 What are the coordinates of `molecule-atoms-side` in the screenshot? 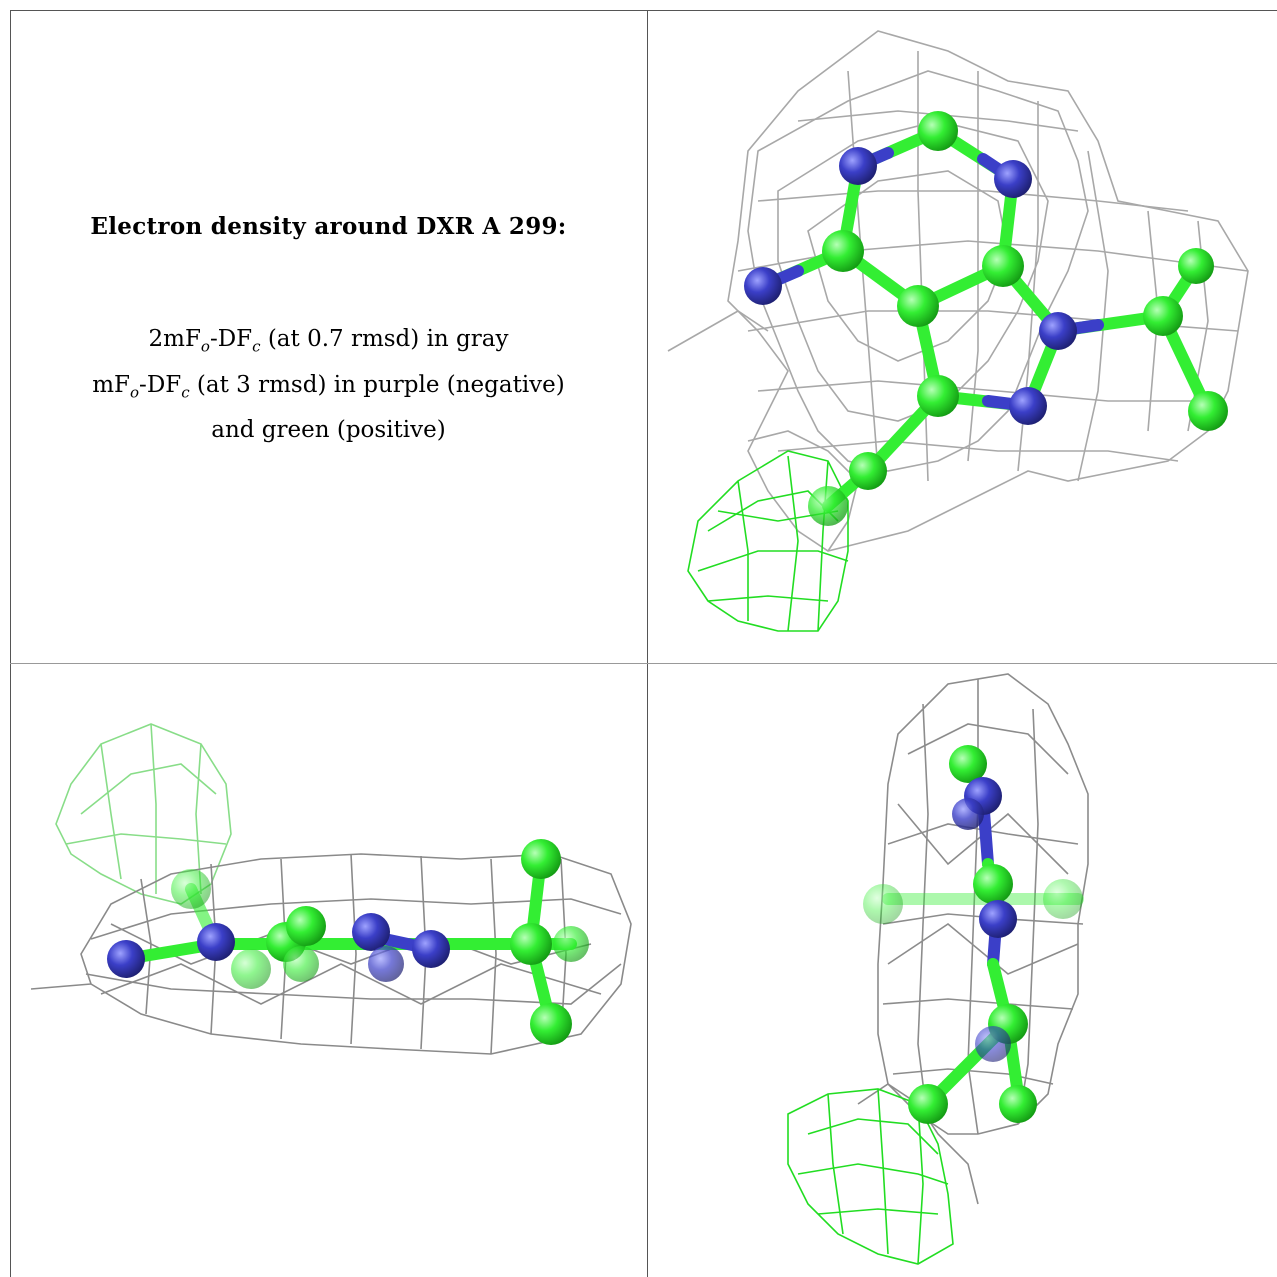 It's located at (348, 942).